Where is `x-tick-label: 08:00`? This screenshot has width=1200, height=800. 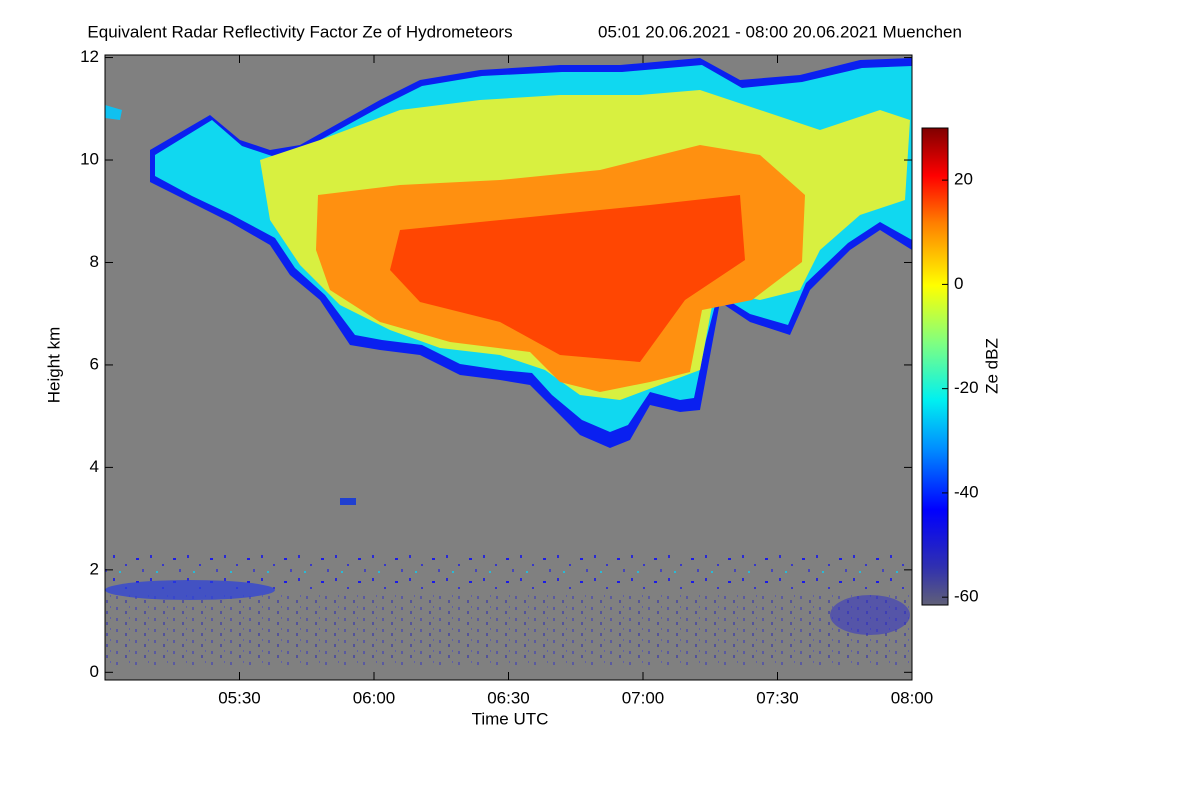 x-tick-label: 08:00 is located at coordinates (912, 697).